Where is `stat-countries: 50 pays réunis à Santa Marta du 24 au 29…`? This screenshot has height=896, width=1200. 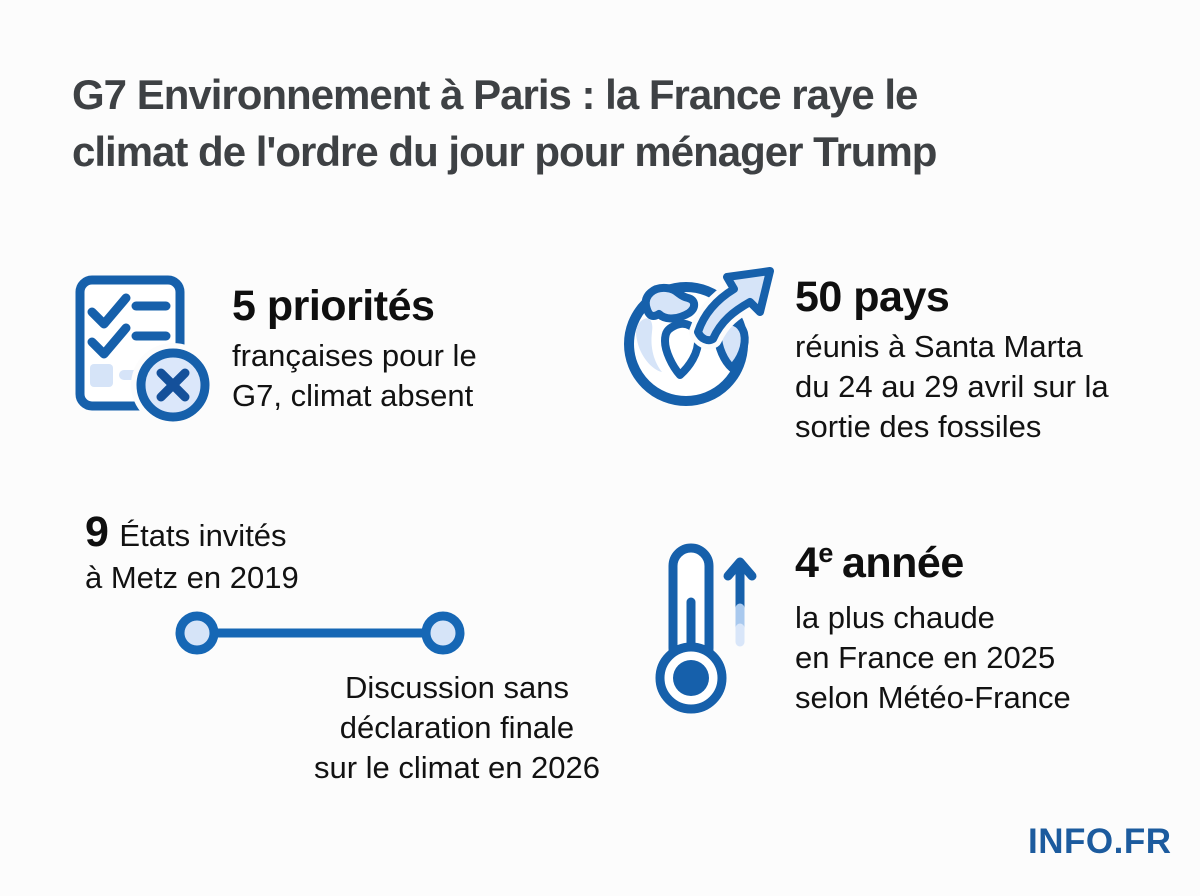 stat-countries: 50 pays réunis à Santa Marta du 24 au 29… is located at coordinates (952, 359).